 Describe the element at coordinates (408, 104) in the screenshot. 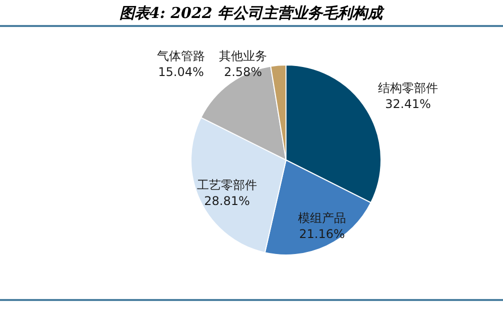

I see `data-label: 32.41%` at that location.